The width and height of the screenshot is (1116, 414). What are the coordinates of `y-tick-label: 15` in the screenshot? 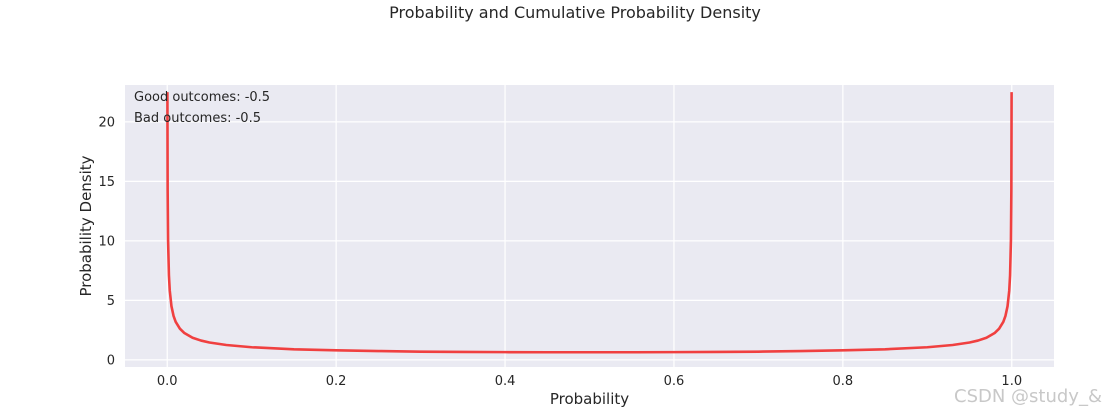 It's located at (106, 182).